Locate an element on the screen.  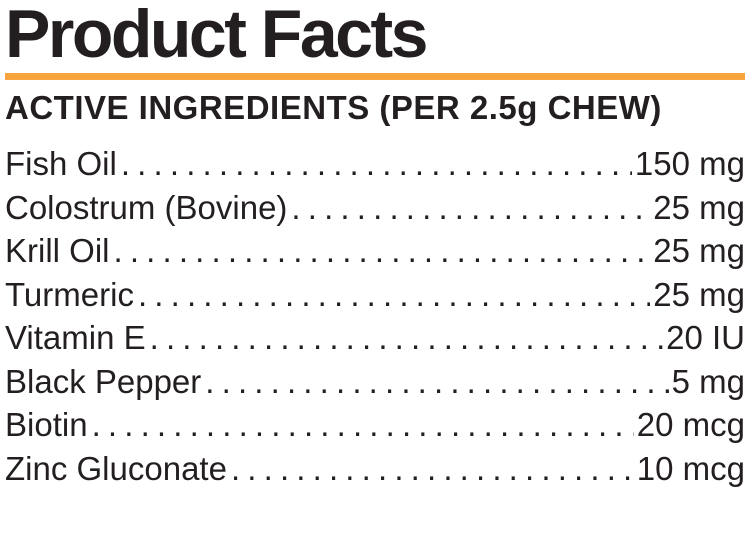
ingredient-row: Vitamin E 20 IU is located at coordinates (375, 338).